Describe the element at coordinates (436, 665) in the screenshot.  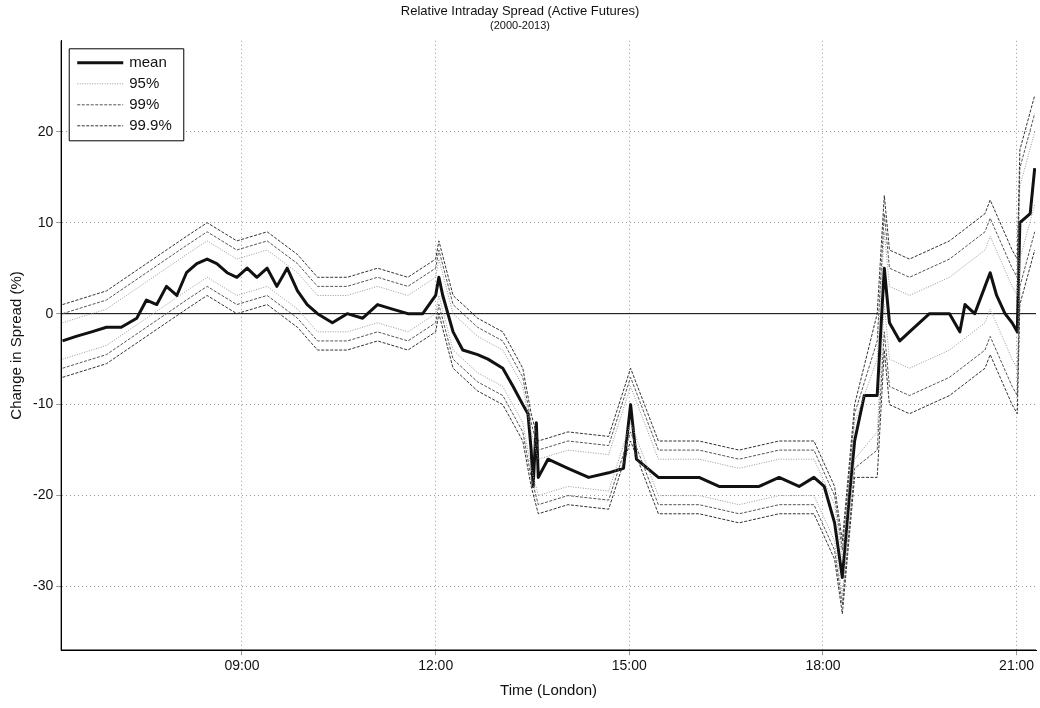
I see `x-tick-label: 12:00` at that location.